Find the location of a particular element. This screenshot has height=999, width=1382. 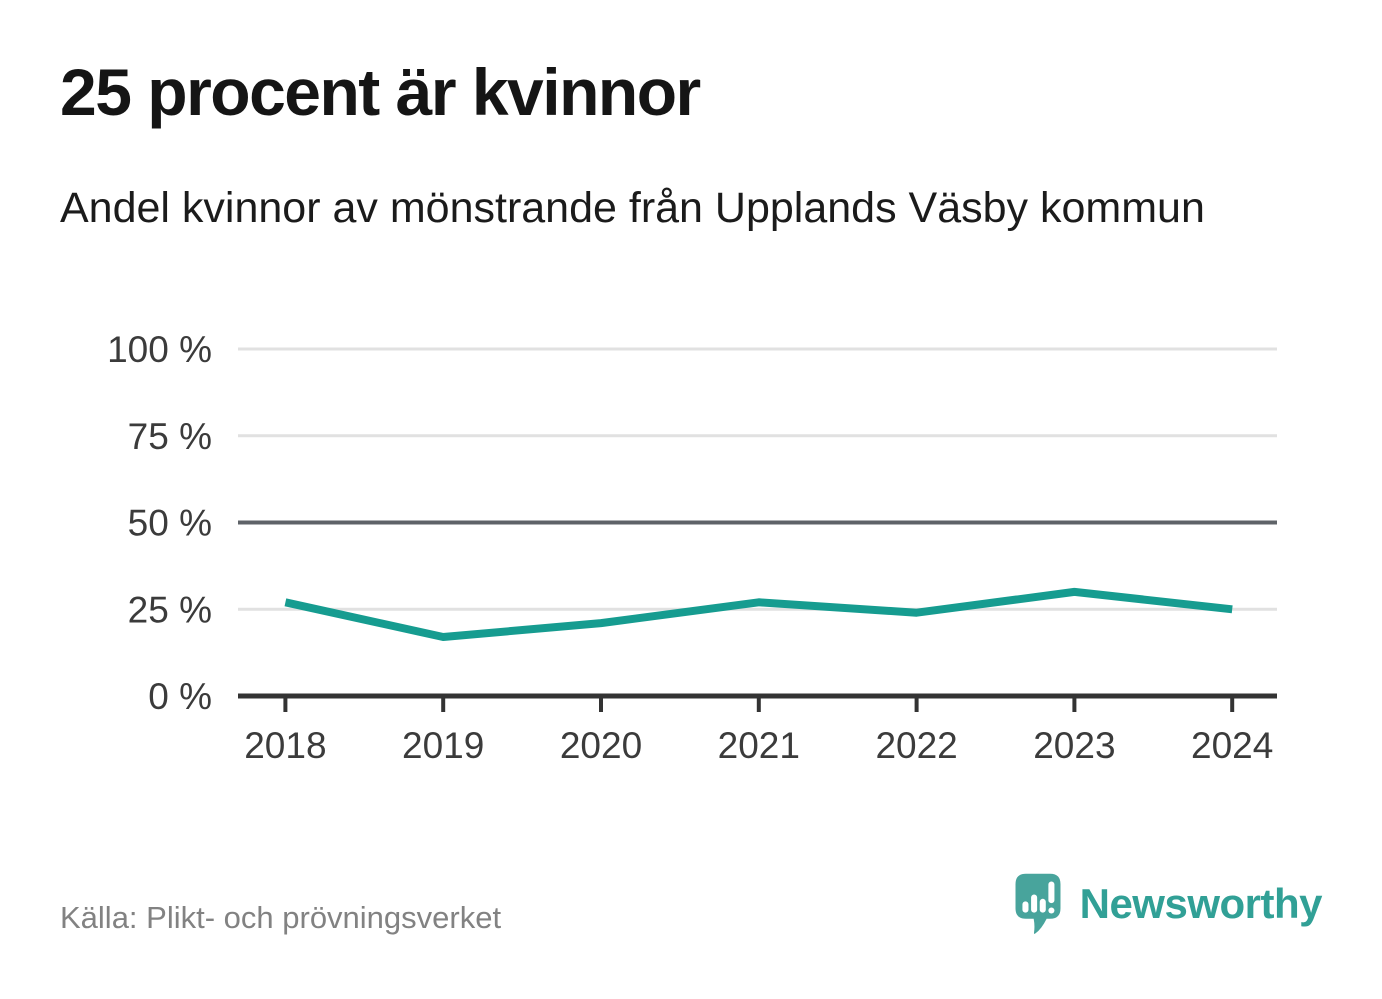

page-title: 25 procent är kvinnor is located at coordinates (380, 92).